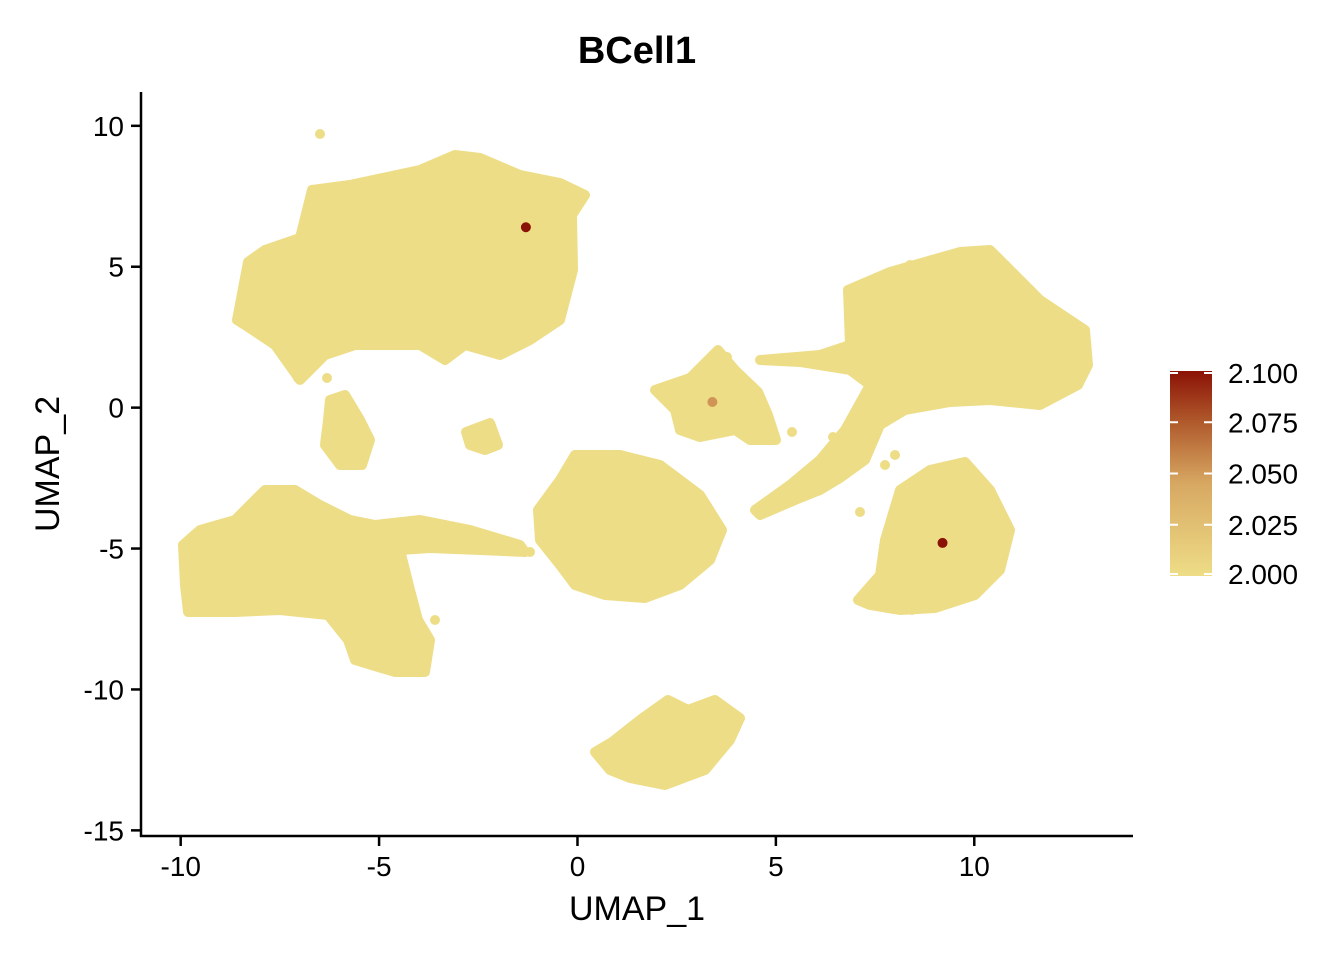 The width and height of the screenshot is (1344, 960). Describe the element at coordinates (104, 689) in the screenshot. I see `y-tick-label: -10` at that location.